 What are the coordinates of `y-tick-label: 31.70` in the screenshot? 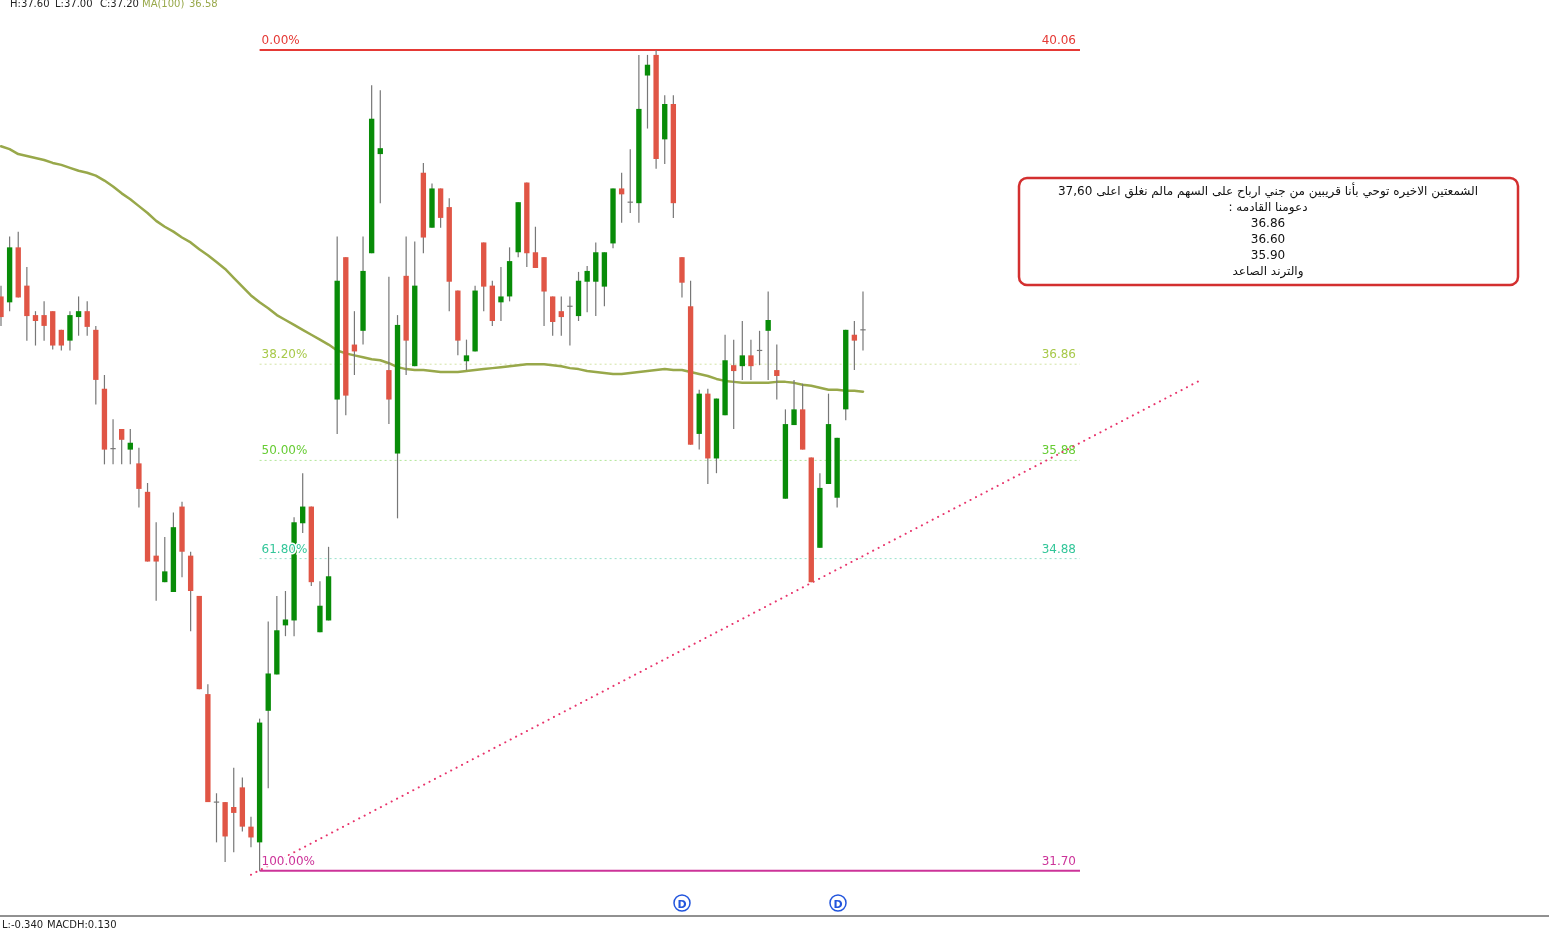 It's located at (1058, 860).